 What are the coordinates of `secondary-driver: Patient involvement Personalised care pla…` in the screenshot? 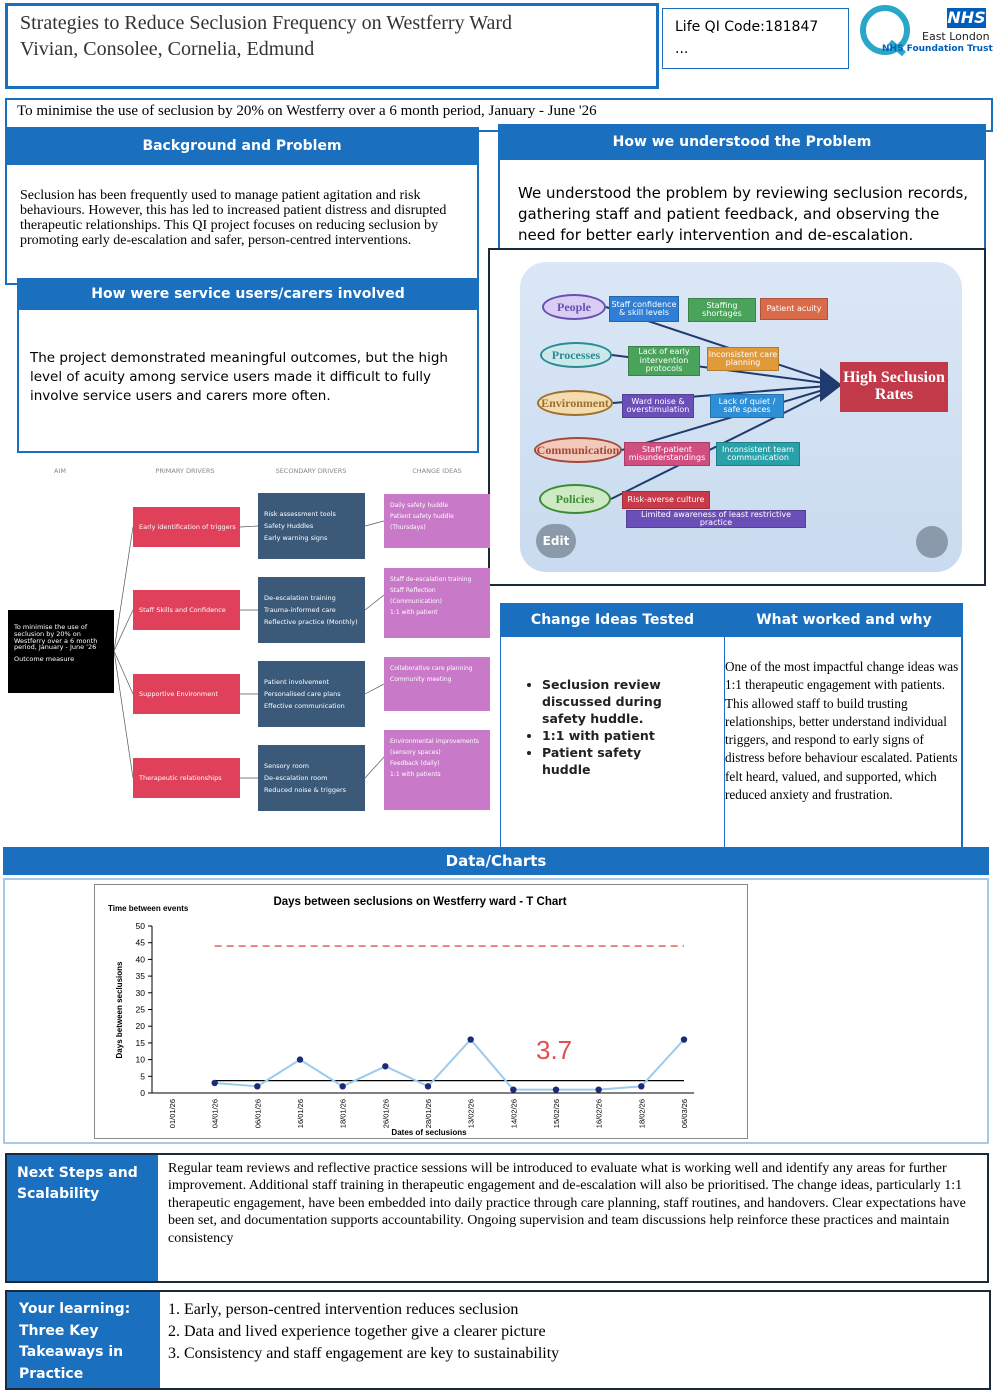 It's located at (311, 694).